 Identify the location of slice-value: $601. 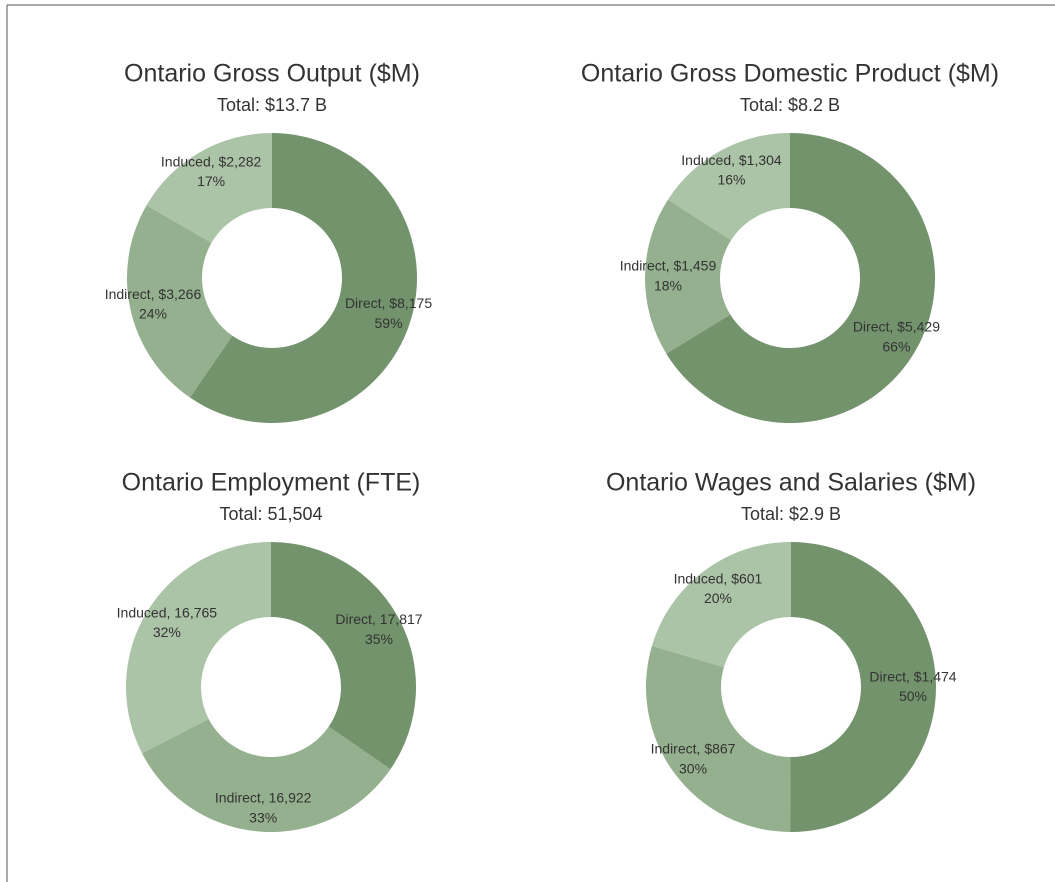
(746, 578).